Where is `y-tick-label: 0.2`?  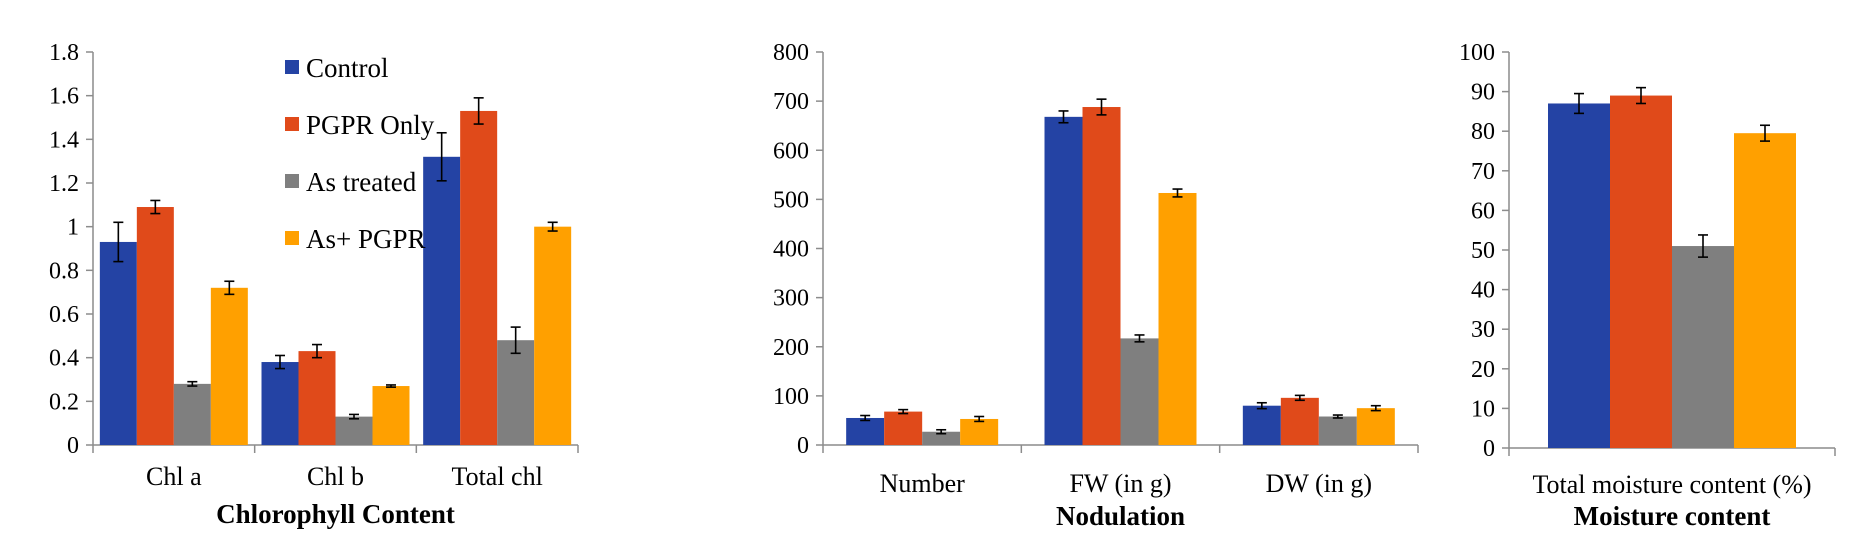
y-tick-label: 0.2 is located at coordinates (64, 402).